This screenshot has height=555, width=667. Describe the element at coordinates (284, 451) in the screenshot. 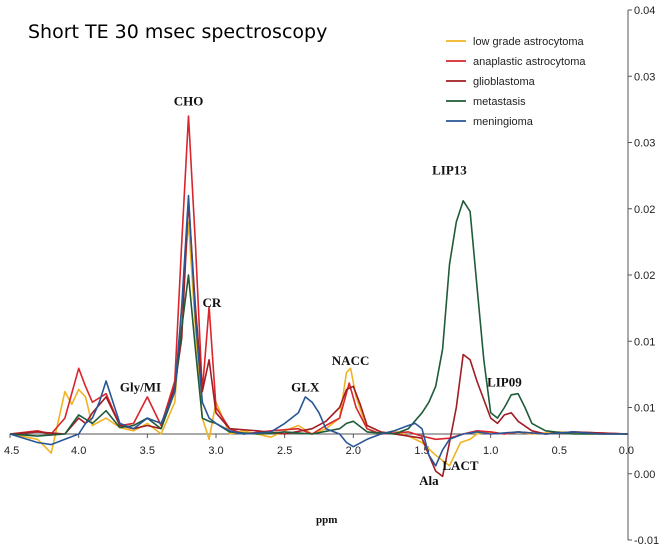

I see `x-tick-label: 2.5` at that location.